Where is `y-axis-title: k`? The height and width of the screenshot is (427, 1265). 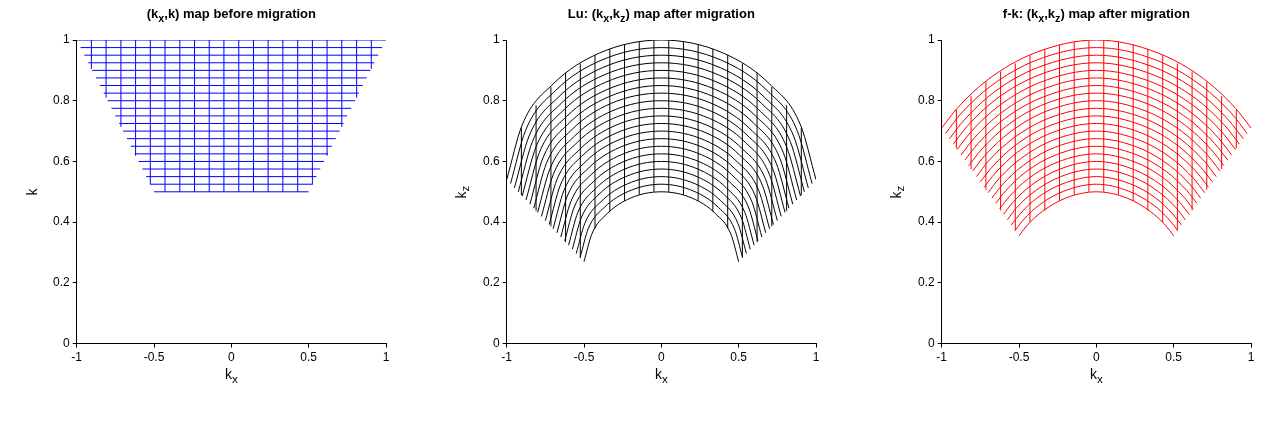 y-axis-title: k is located at coordinates (32, 192).